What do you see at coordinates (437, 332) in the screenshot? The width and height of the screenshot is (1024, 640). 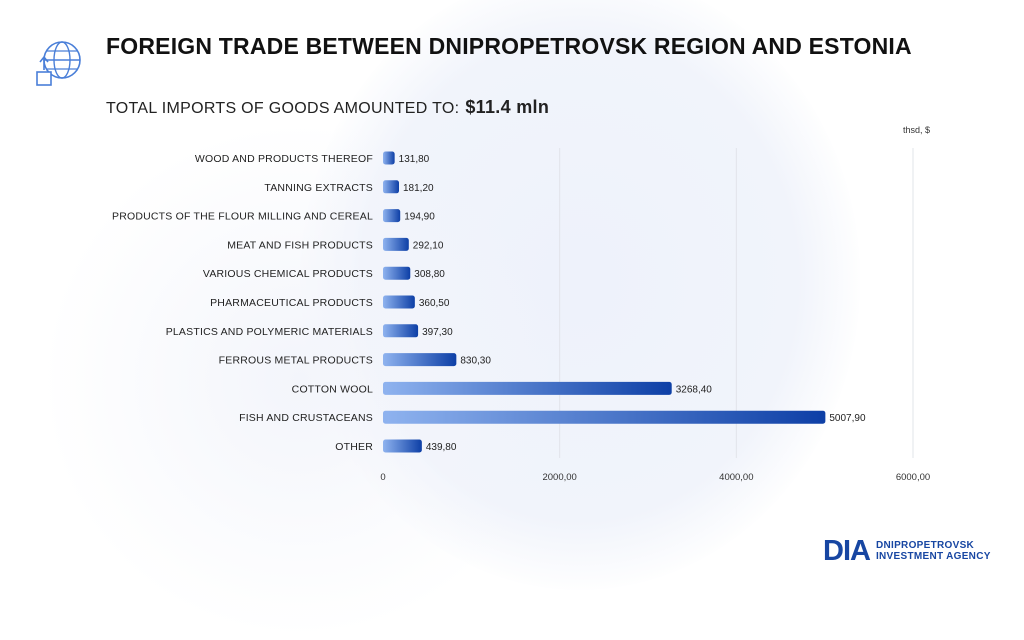 I see `data-label: 397,30` at bounding box center [437, 332].